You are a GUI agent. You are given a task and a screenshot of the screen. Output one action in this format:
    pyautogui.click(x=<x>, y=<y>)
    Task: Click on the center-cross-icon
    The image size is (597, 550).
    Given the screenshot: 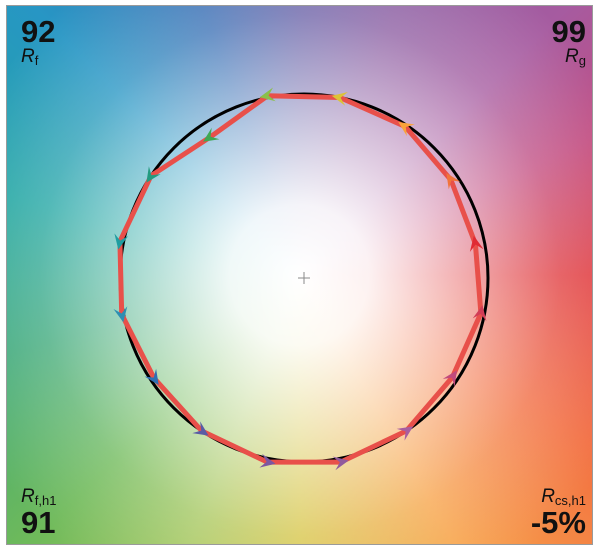 What is the action you would take?
    pyautogui.click(x=304, y=278)
    